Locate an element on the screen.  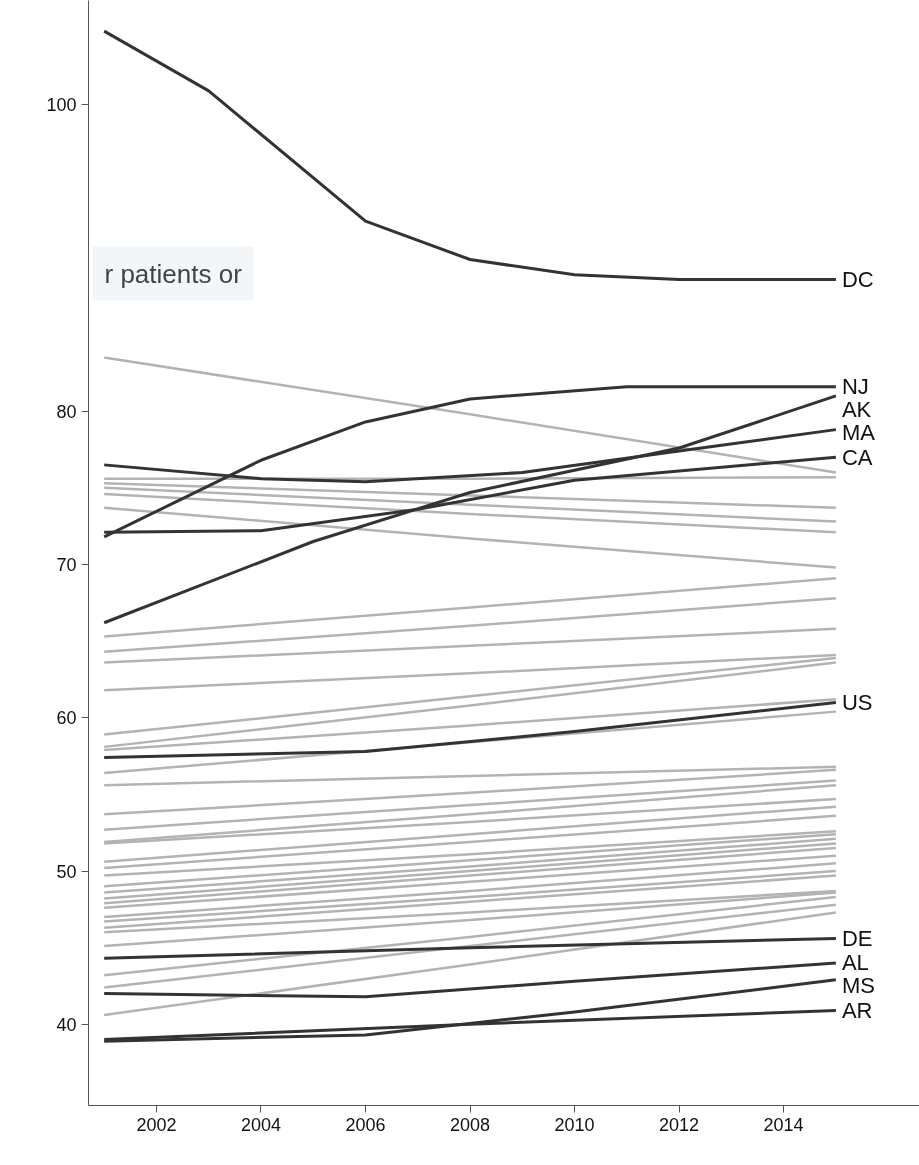
series-label: AL is located at coordinates (855, 963).